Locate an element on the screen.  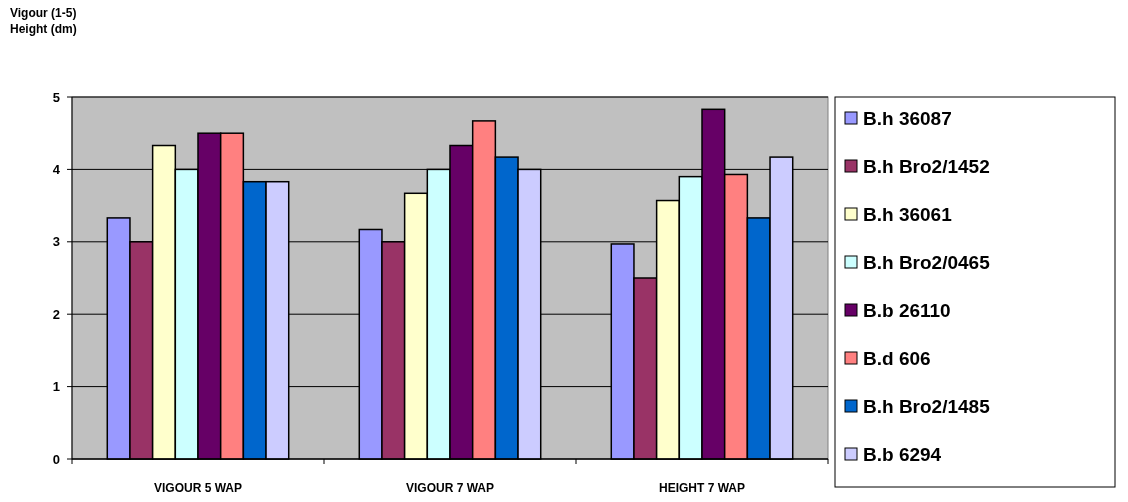
legend-label: B.h Bro2/1485 is located at coordinates (927, 406).